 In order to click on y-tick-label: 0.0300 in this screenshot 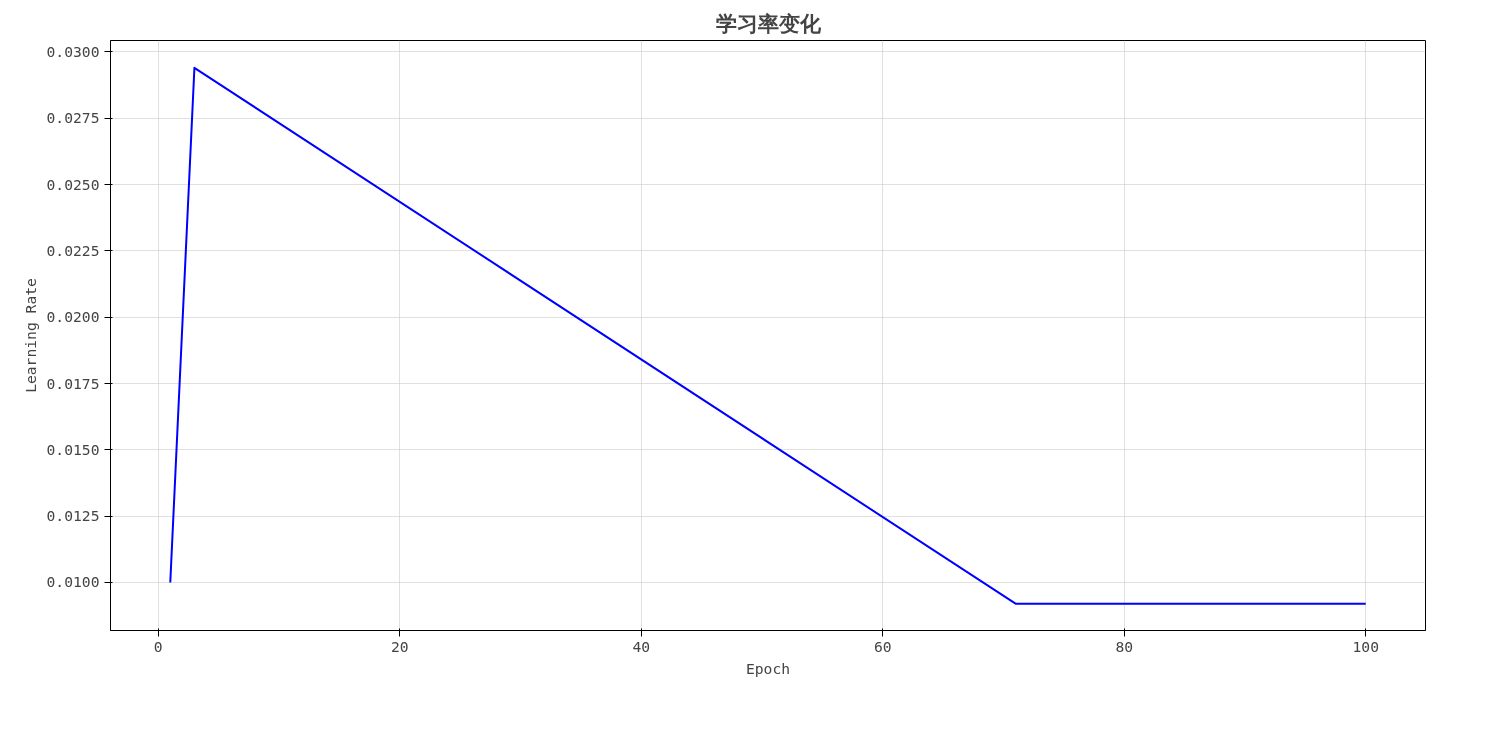, I will do `click(73, 51)`.